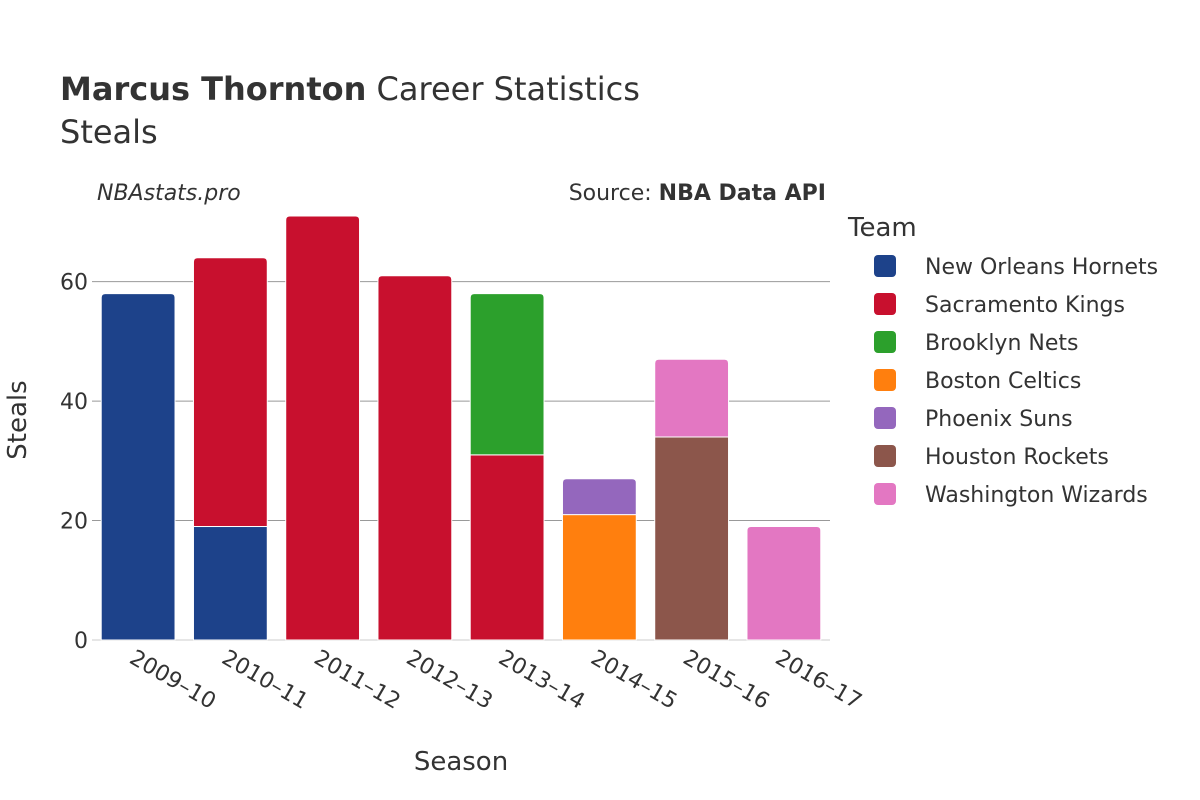  I want to click on y-tick-label: 0, so click(81, 641).